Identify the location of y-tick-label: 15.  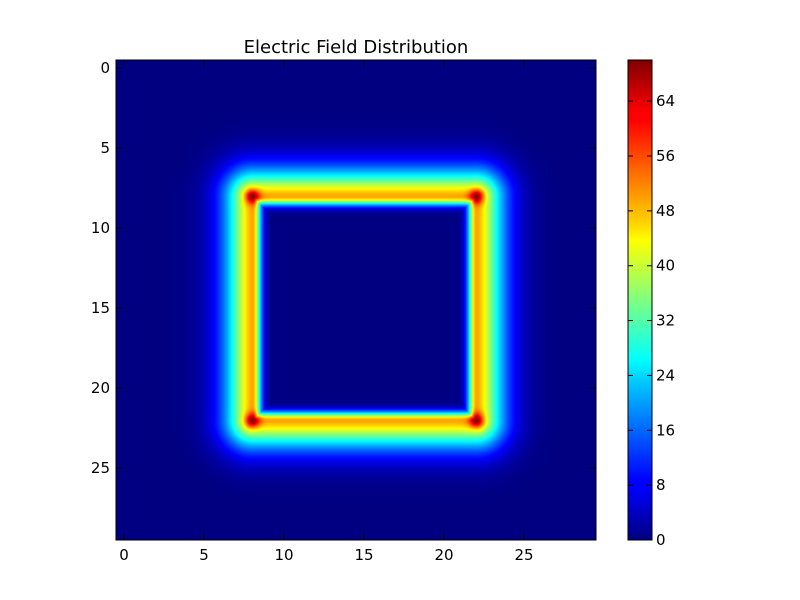
(100, 308).